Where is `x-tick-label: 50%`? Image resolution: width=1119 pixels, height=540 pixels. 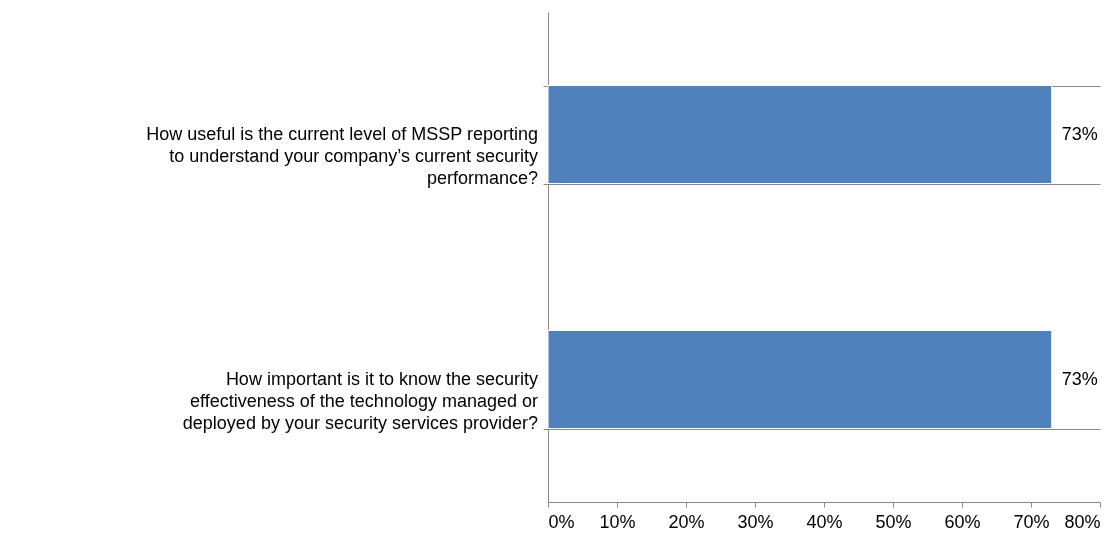 x-tick-label: 50% is located at coordinates (893, 521).